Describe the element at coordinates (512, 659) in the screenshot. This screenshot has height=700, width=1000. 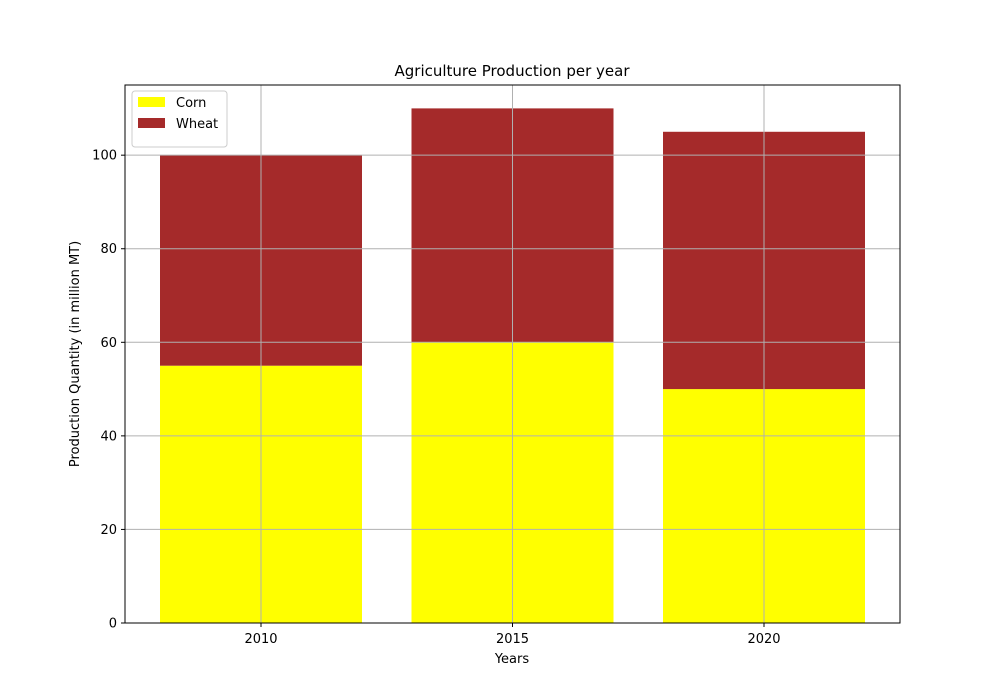
I see `x-axis-title: Years` at that location.